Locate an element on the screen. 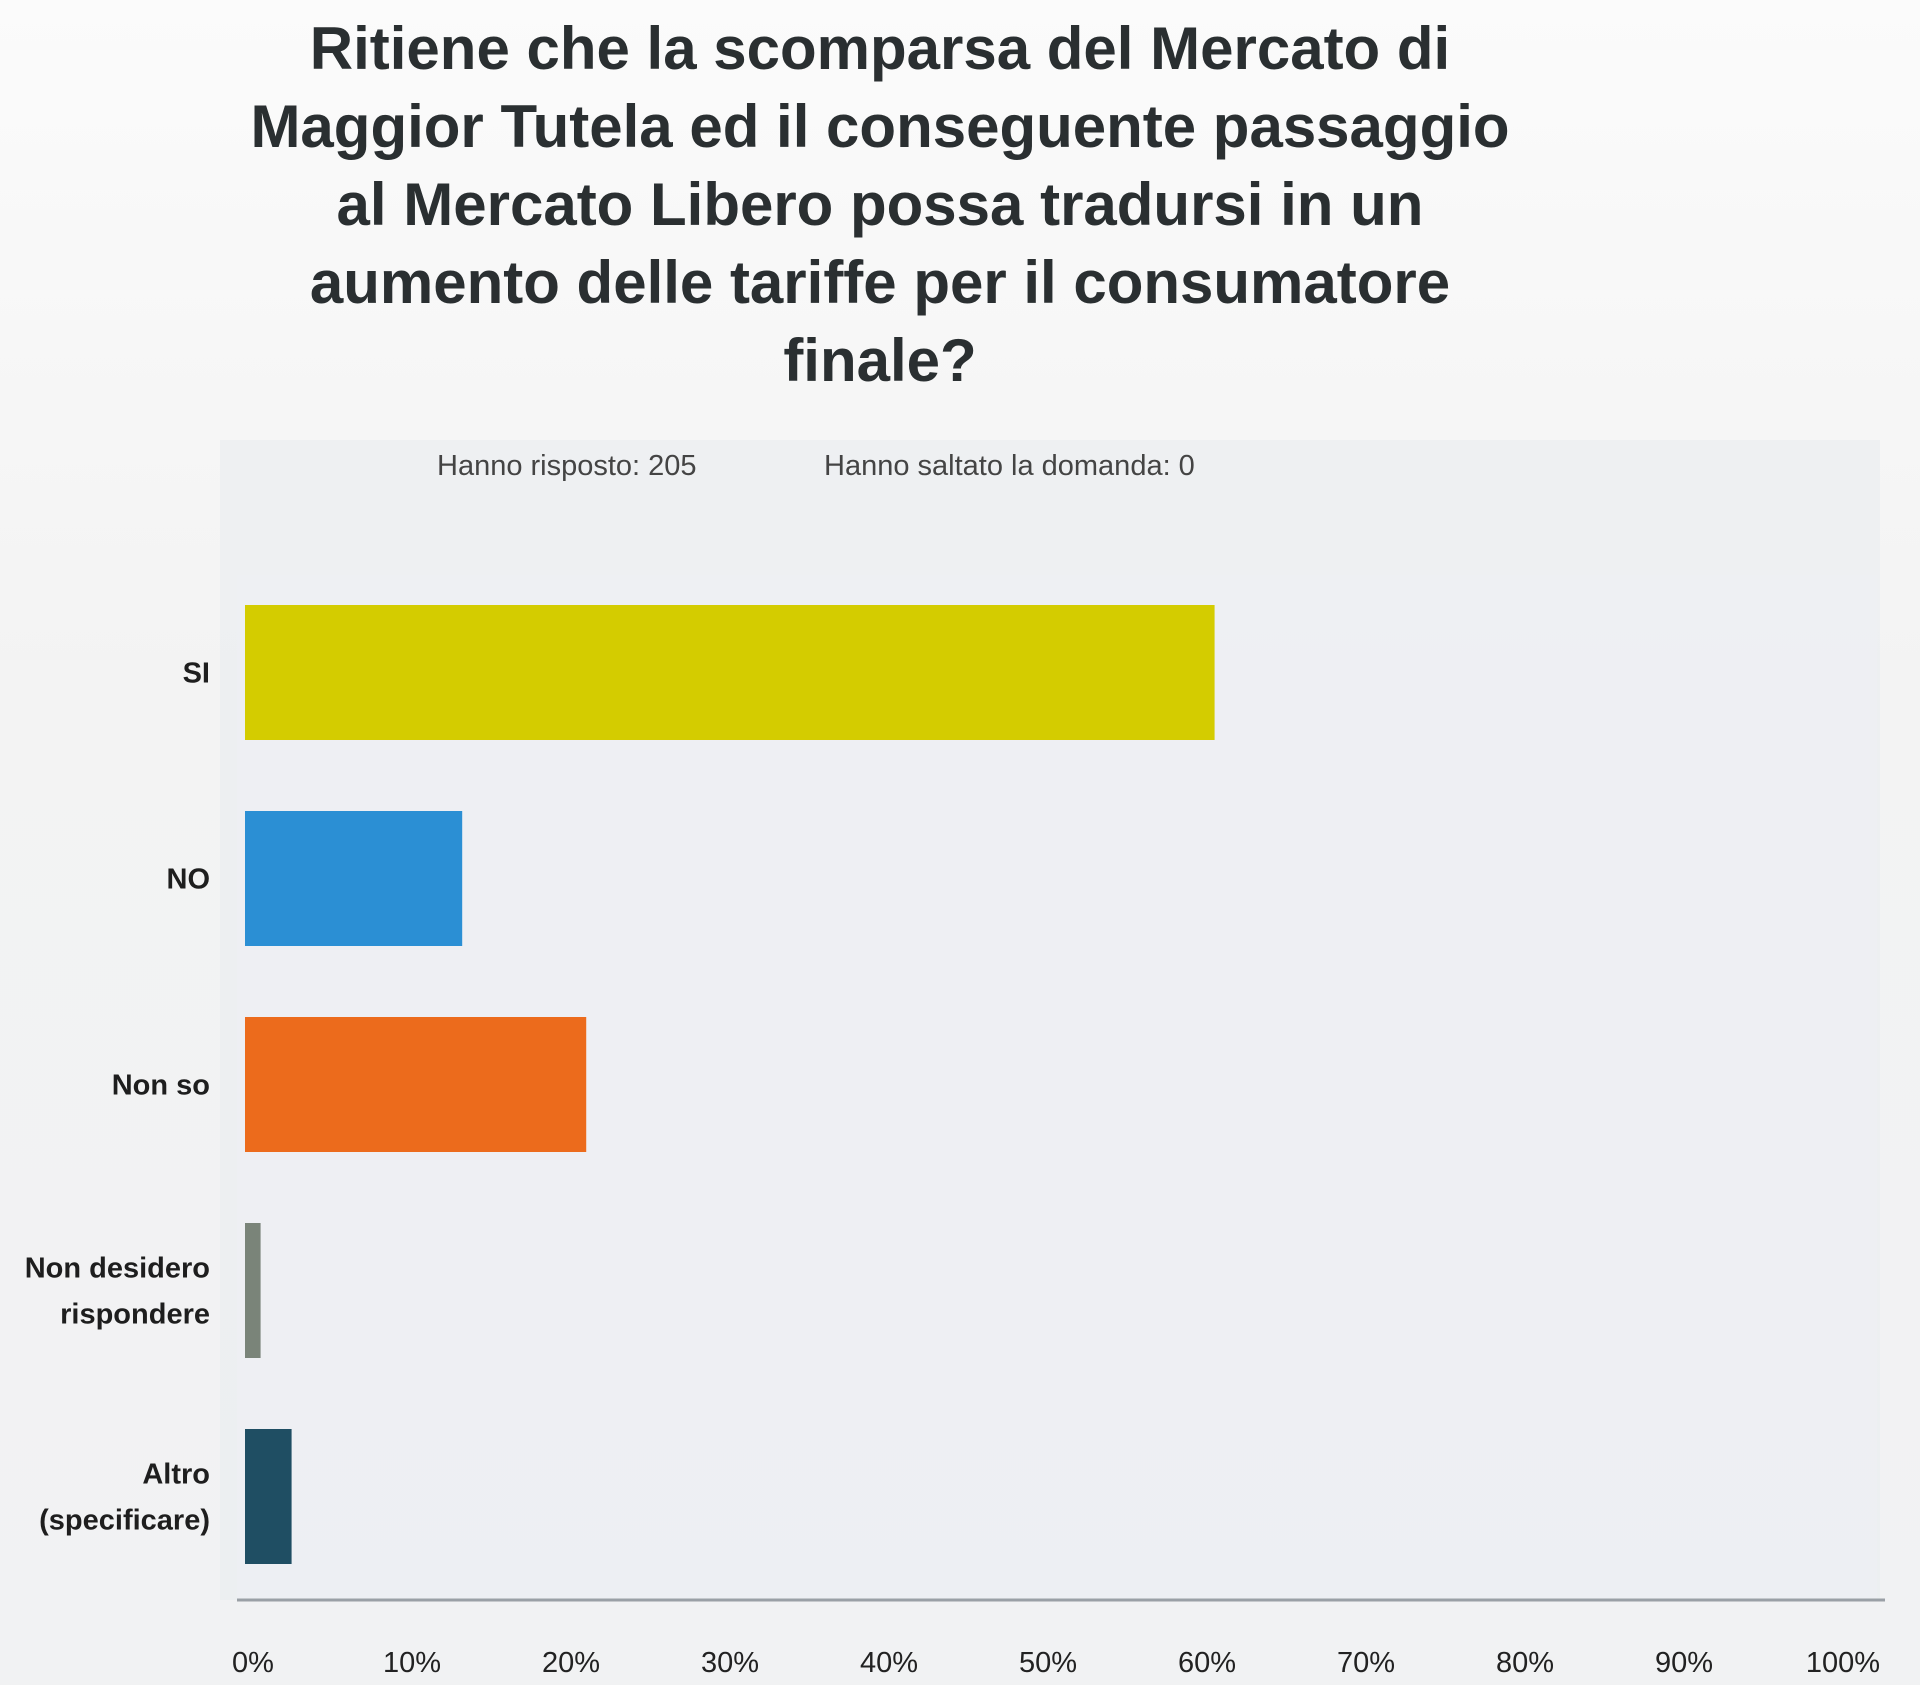  title-line: aumento delle tariffe per il consumatore is located at coordinates (880, 282).